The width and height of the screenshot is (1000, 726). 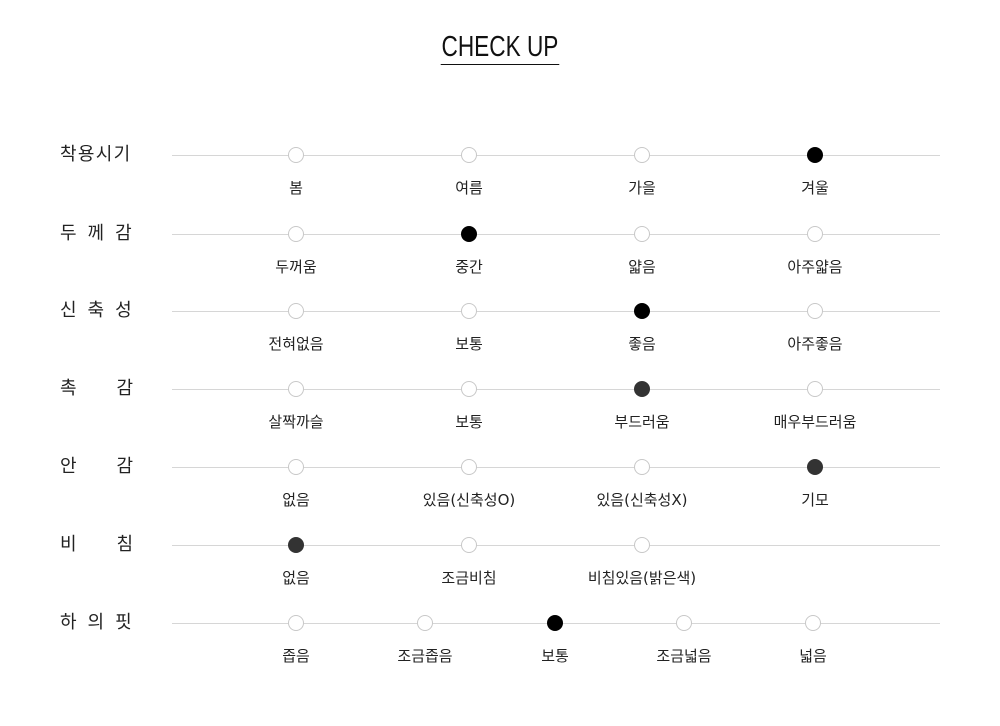 What do you see at coordinates (101, 233) in the screenshot?
I see `row-label: 두께감` at bounding box center [101, 233].